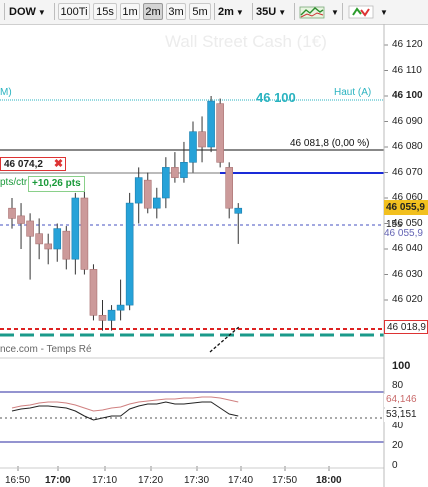  What do you see at coordinates (398, 385) in the screenshot?
I see `indicator-tick-label: 80` at bounding box center [398, 385].